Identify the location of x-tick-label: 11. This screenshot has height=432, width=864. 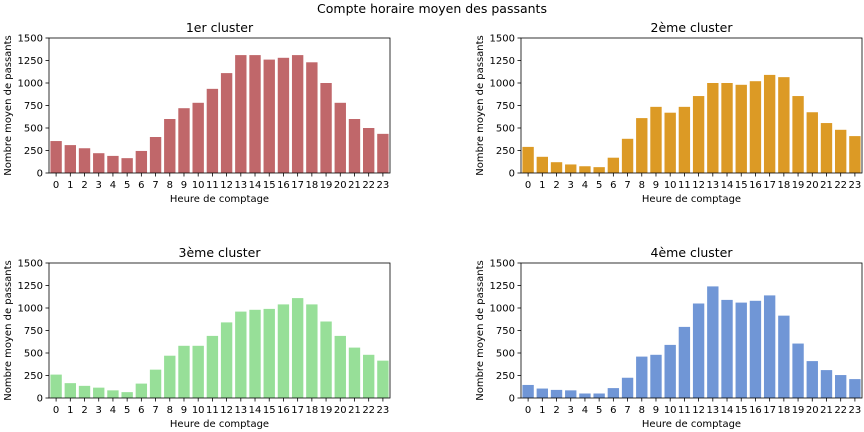
(684, 410).